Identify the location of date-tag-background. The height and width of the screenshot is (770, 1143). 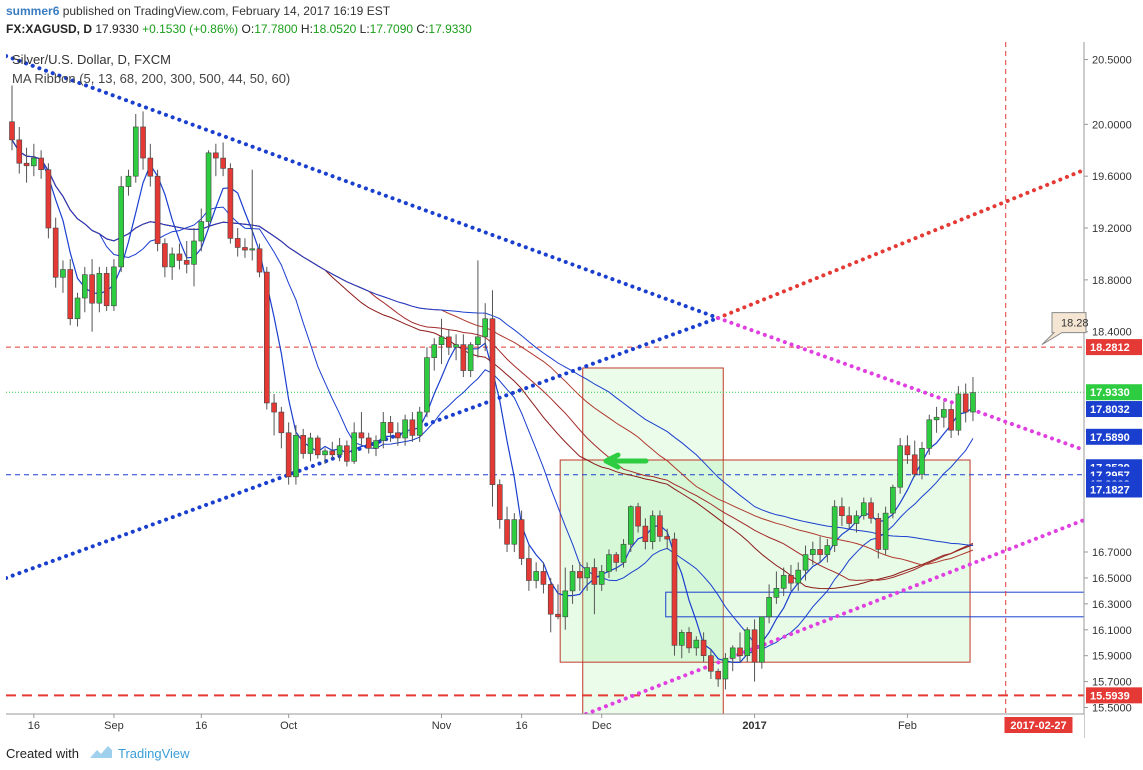
(1038, 725).